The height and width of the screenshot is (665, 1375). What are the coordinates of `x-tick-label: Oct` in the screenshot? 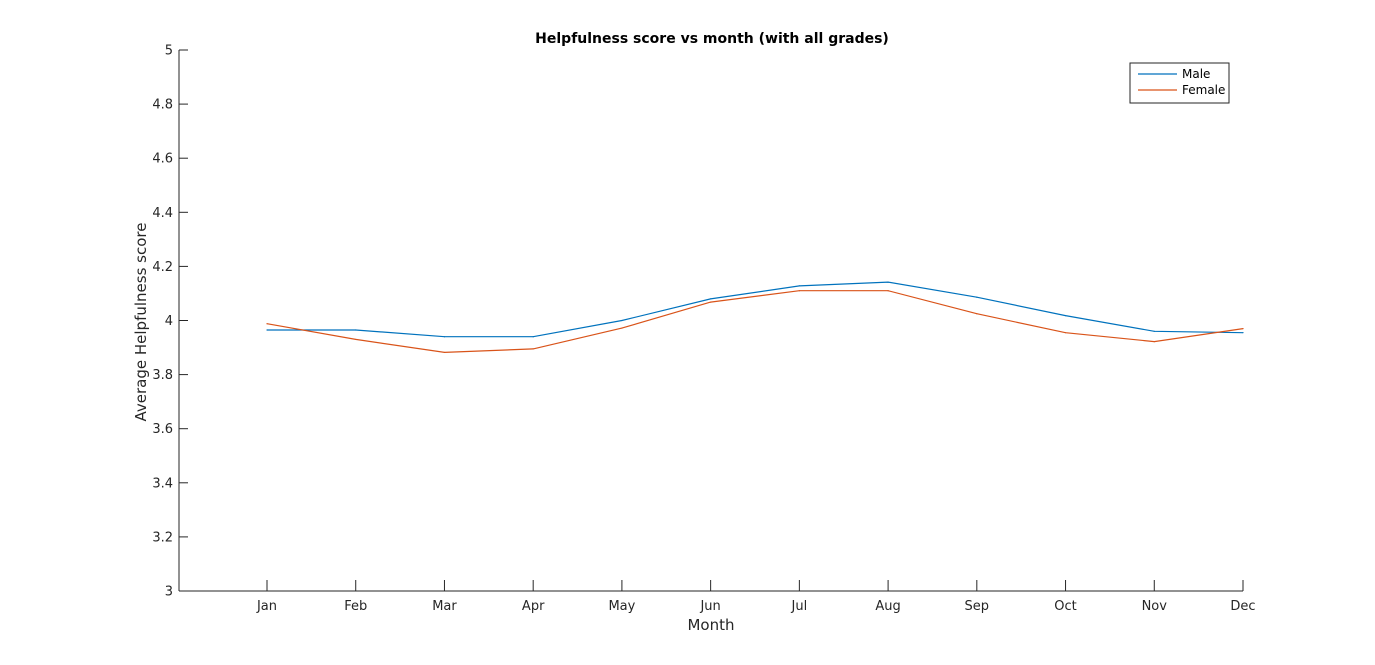 It's located at (1065, 606).